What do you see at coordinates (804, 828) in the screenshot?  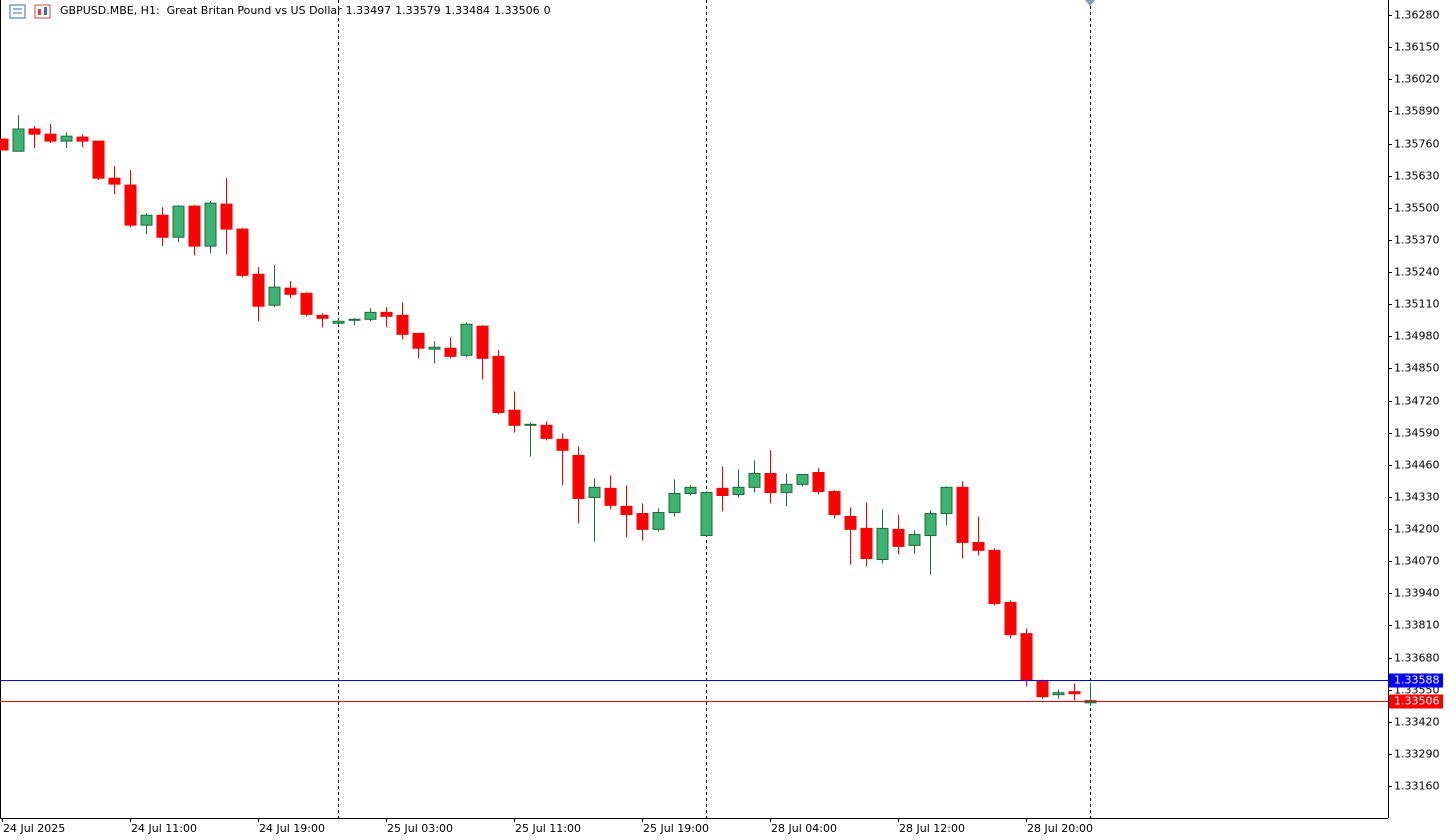 I see `x-tick-label: 28 Jul 04:00` at bounding box center [804, 828].